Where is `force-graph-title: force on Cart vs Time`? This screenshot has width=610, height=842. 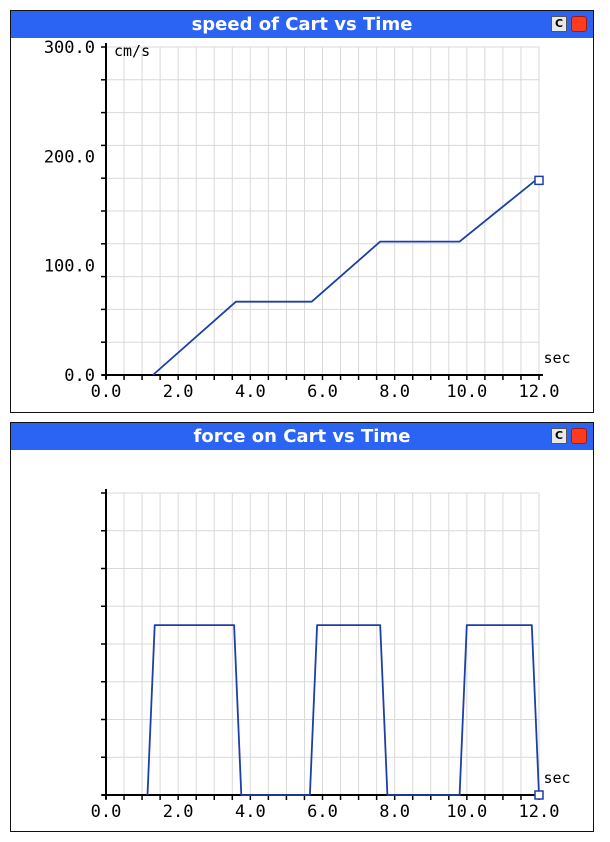
force-graph-title: force on Cart vs Time is located at coordinates (302, 436).